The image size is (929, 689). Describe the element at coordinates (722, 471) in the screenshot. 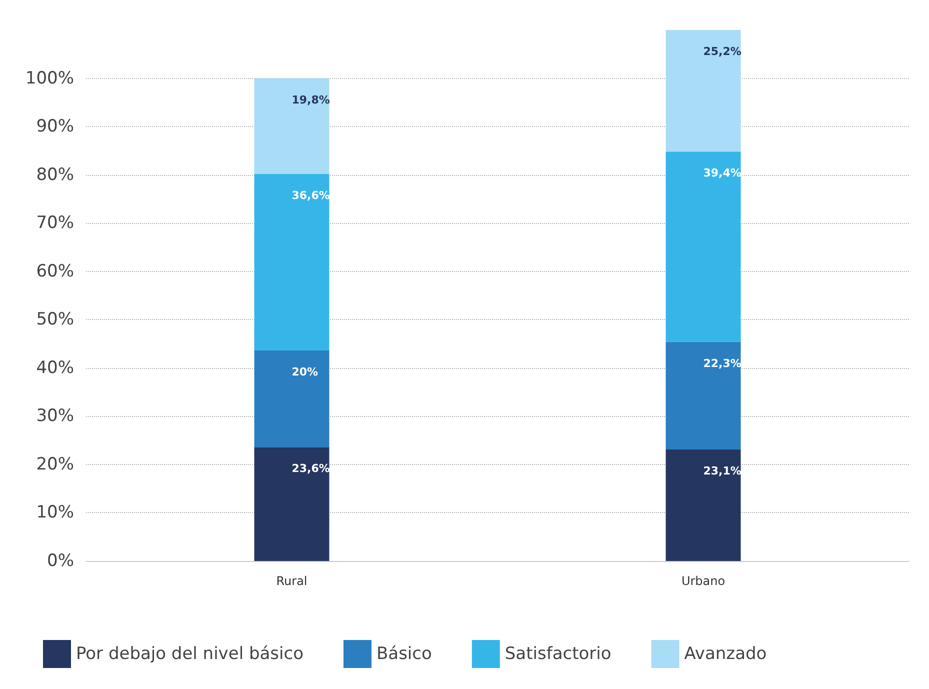

I see `data-label: 23,1%` at that location.